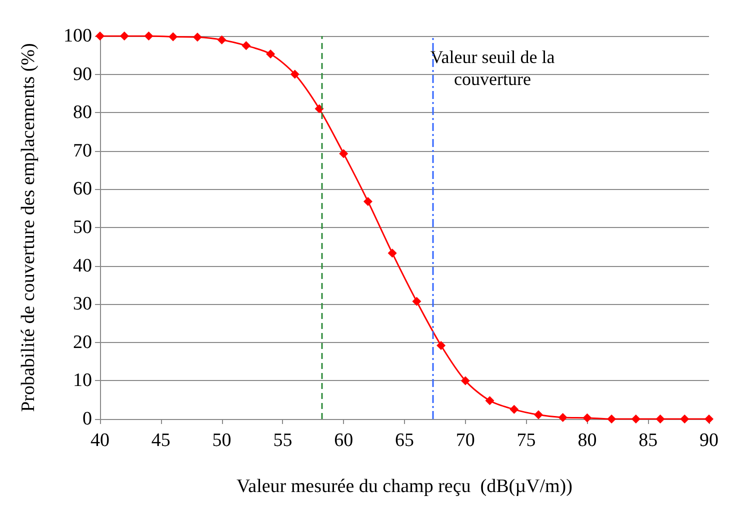 The width and height of the screenshot is (731, 515). I want to click on x-tick-label: 75, so click(526, 440).